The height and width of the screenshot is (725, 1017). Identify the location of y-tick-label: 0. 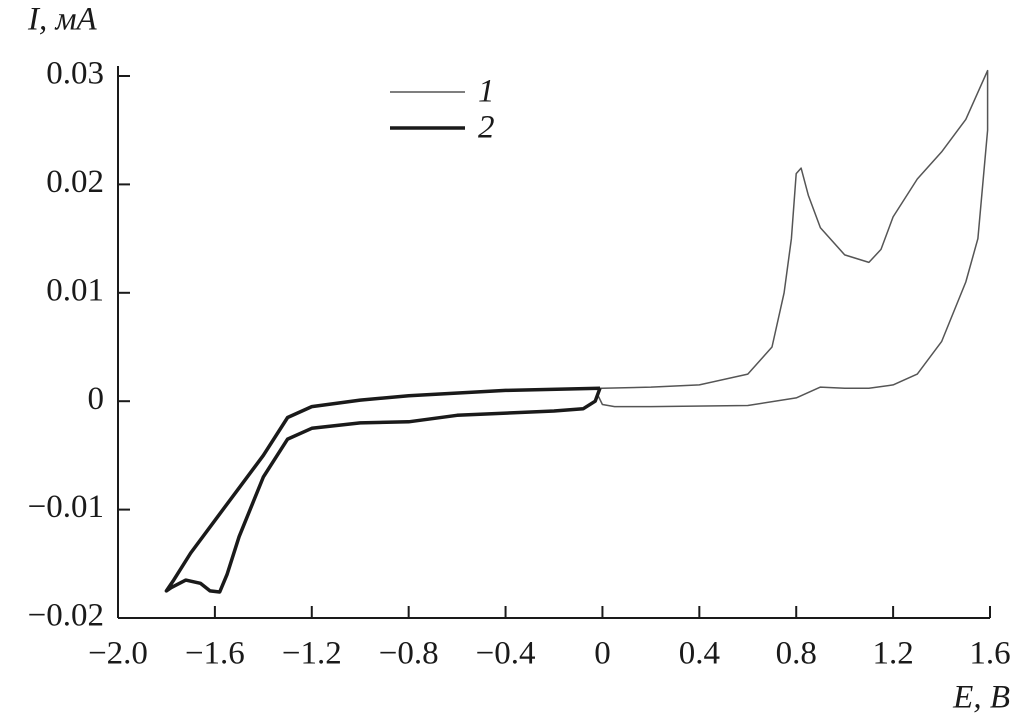
(96, 399).